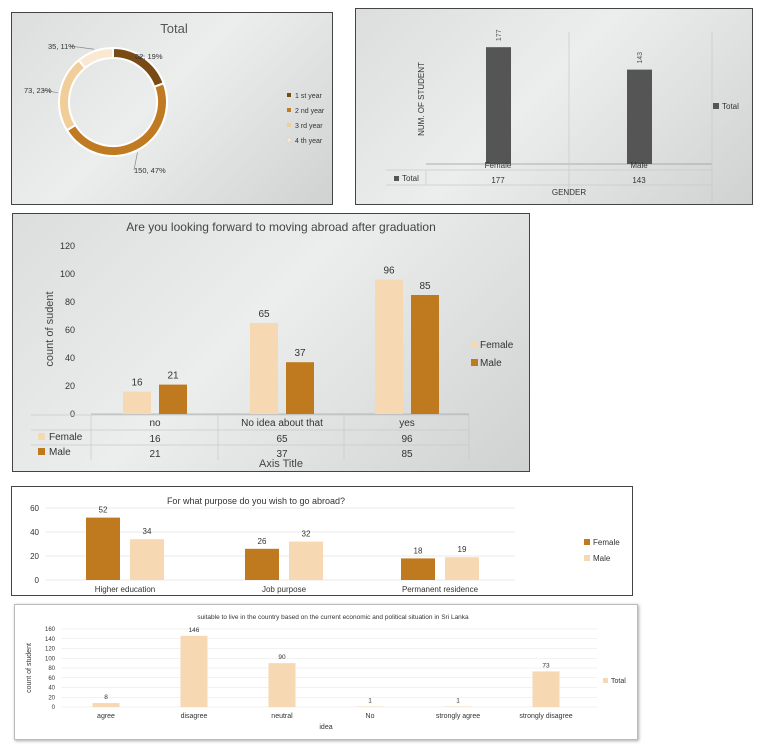  What do you see at coordinates (281, 464) in the screenshot?
I see `x-axis-title: Axis Title` at bounding box center [281, 464].